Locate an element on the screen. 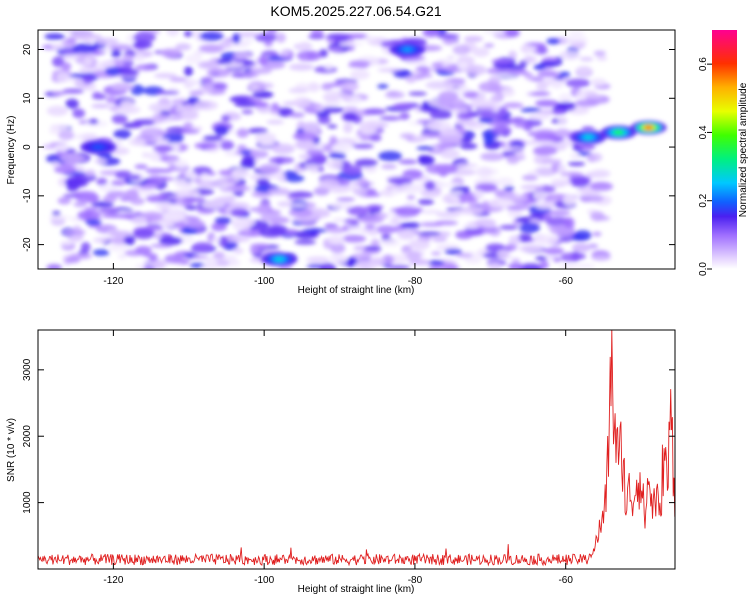 This screenshot has height=600, width=750. snr-x-label: Height of straight line (km) is located at coordinates (356, 589).